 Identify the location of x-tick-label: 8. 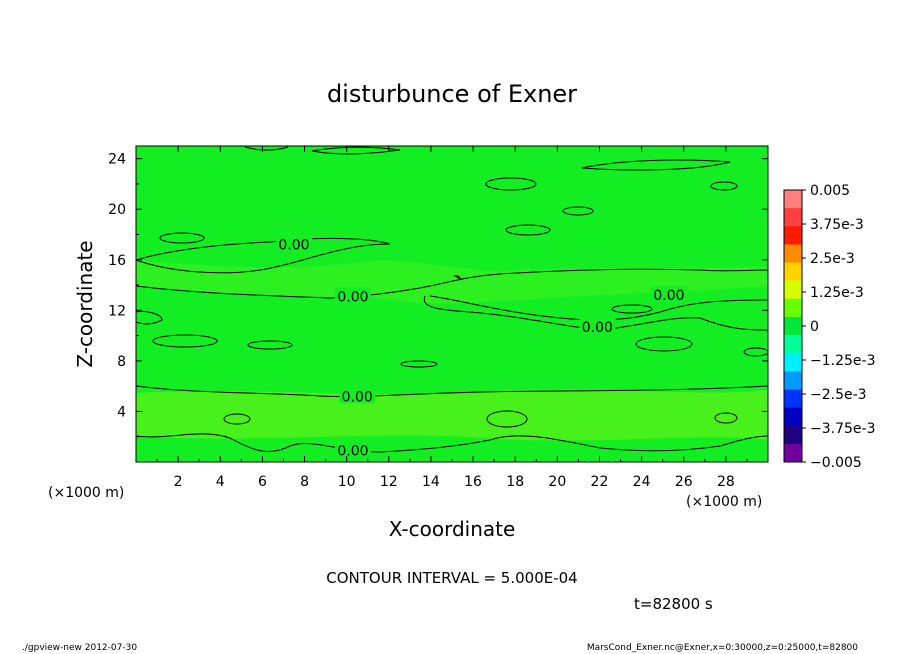
(304, 482).